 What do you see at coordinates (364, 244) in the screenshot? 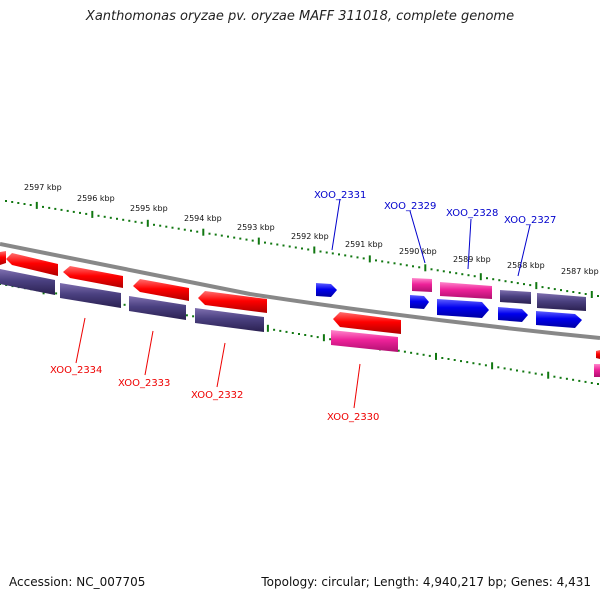
I see `scale-label: 2591 kbp` at bounding box center [364, 244].